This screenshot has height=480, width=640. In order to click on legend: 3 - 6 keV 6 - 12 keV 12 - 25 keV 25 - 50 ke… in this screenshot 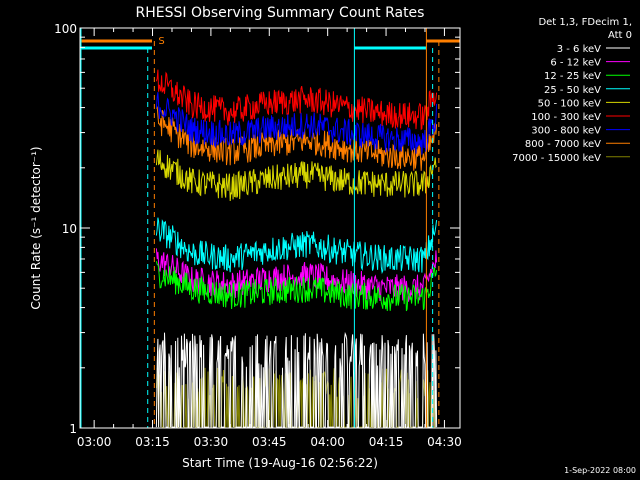, I will do `click(571, 104)`.